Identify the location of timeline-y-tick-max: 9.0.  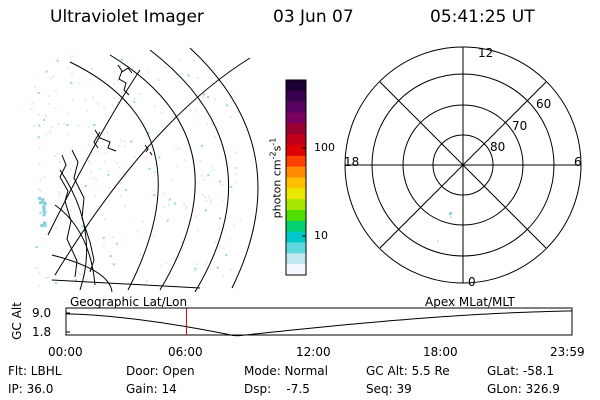
(42, 313).